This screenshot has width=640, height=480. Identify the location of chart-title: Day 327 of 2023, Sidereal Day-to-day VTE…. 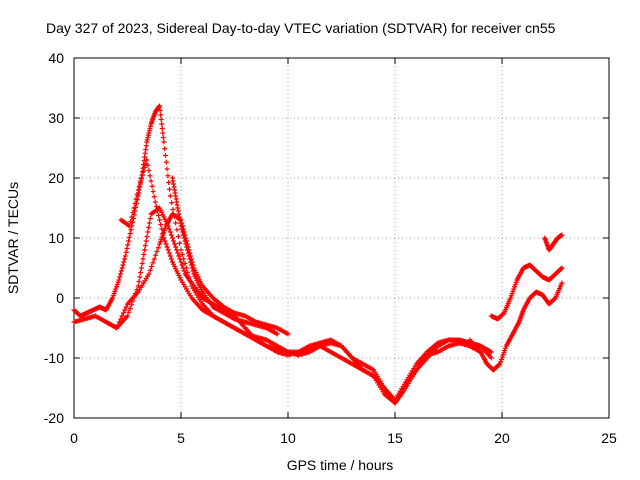
(301, 28).